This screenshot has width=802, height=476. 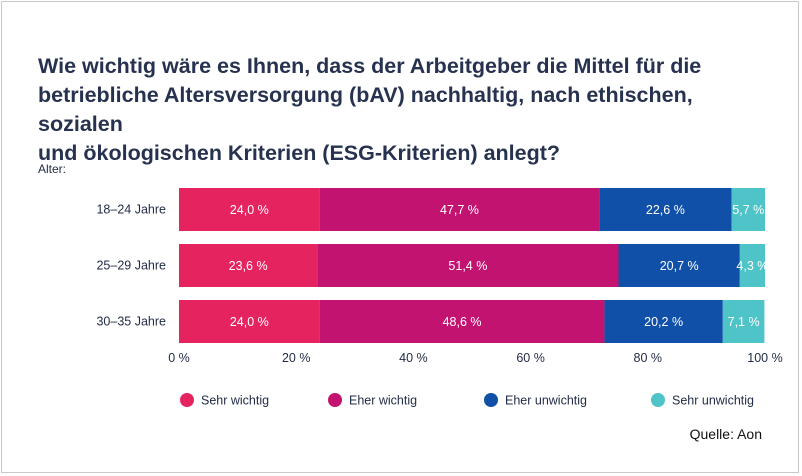 I want to click on legend-label: Eher unwichtig, so click(x=546, y=401).